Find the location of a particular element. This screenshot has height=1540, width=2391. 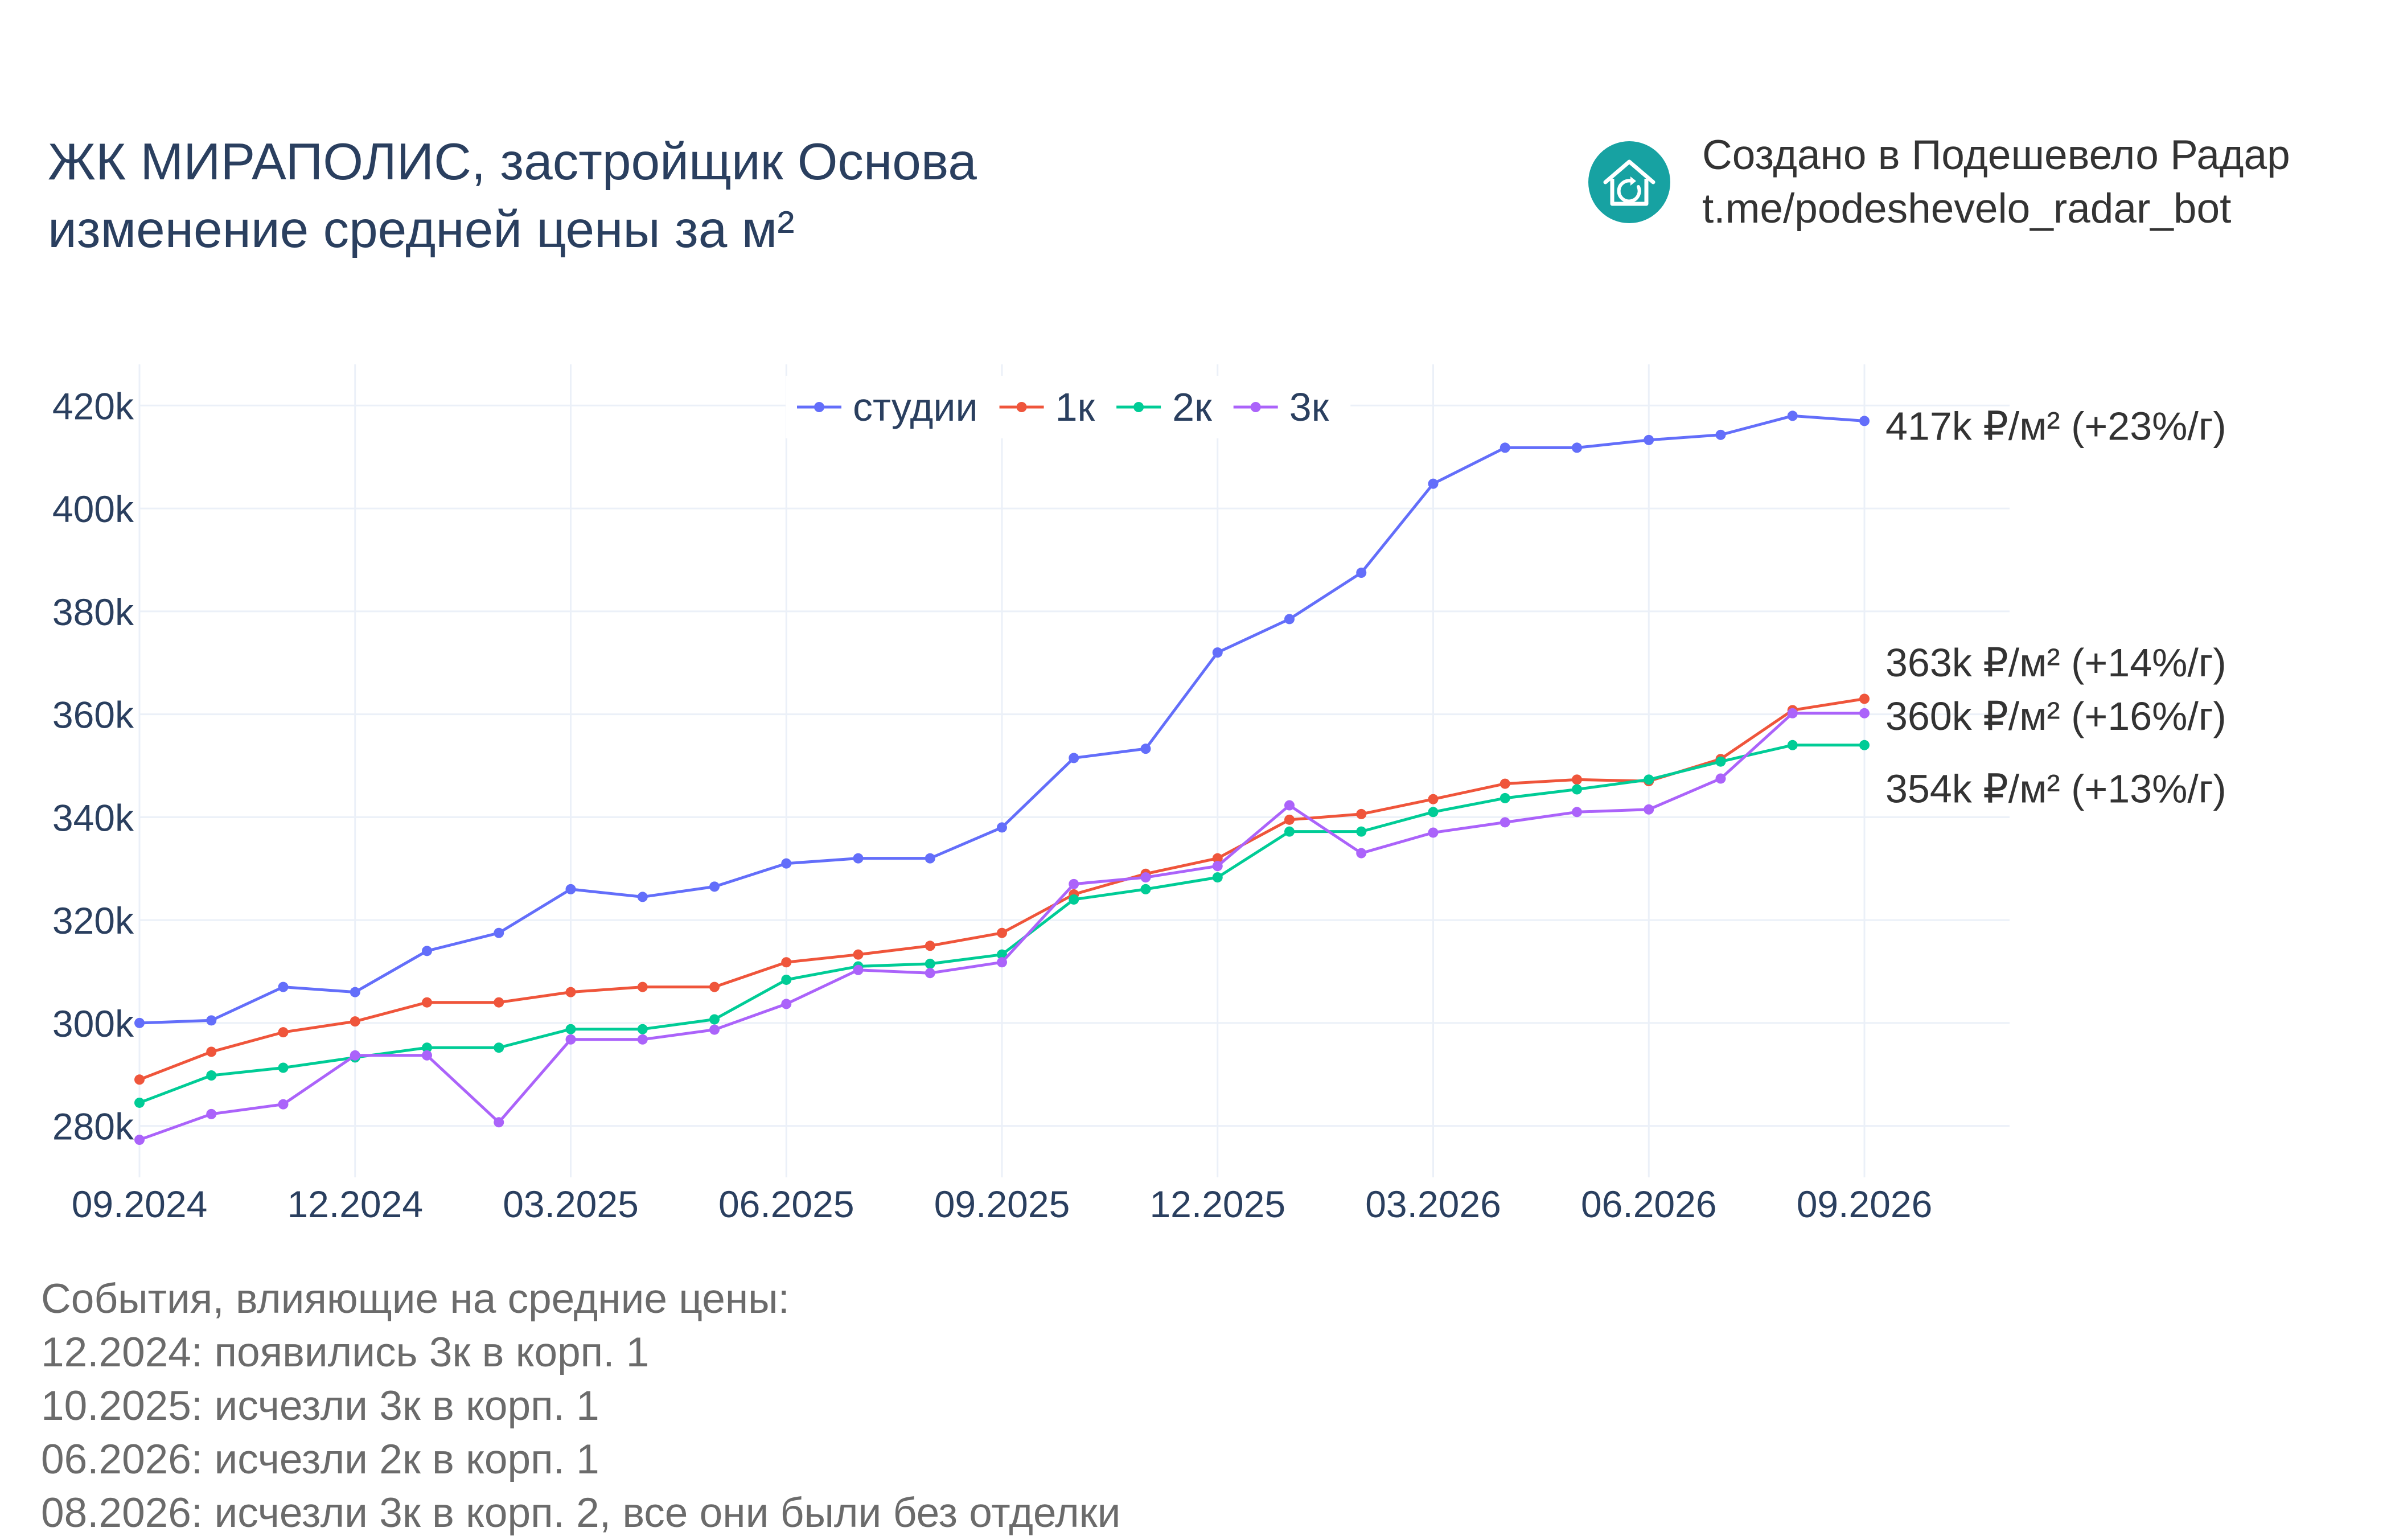

legend-entry: студии is located at coordinates (915, 407).